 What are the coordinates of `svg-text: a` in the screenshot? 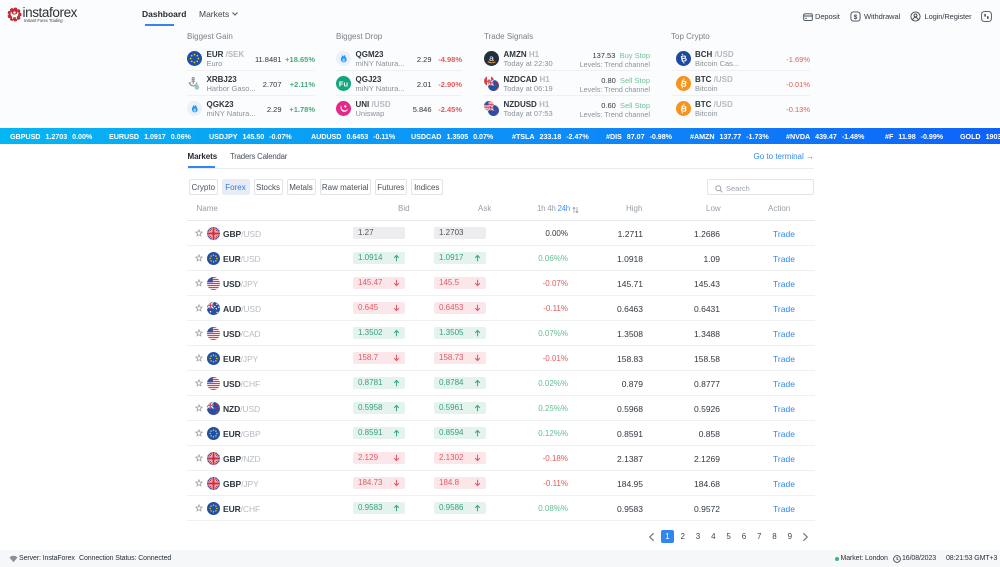 It's located at (491, 58).